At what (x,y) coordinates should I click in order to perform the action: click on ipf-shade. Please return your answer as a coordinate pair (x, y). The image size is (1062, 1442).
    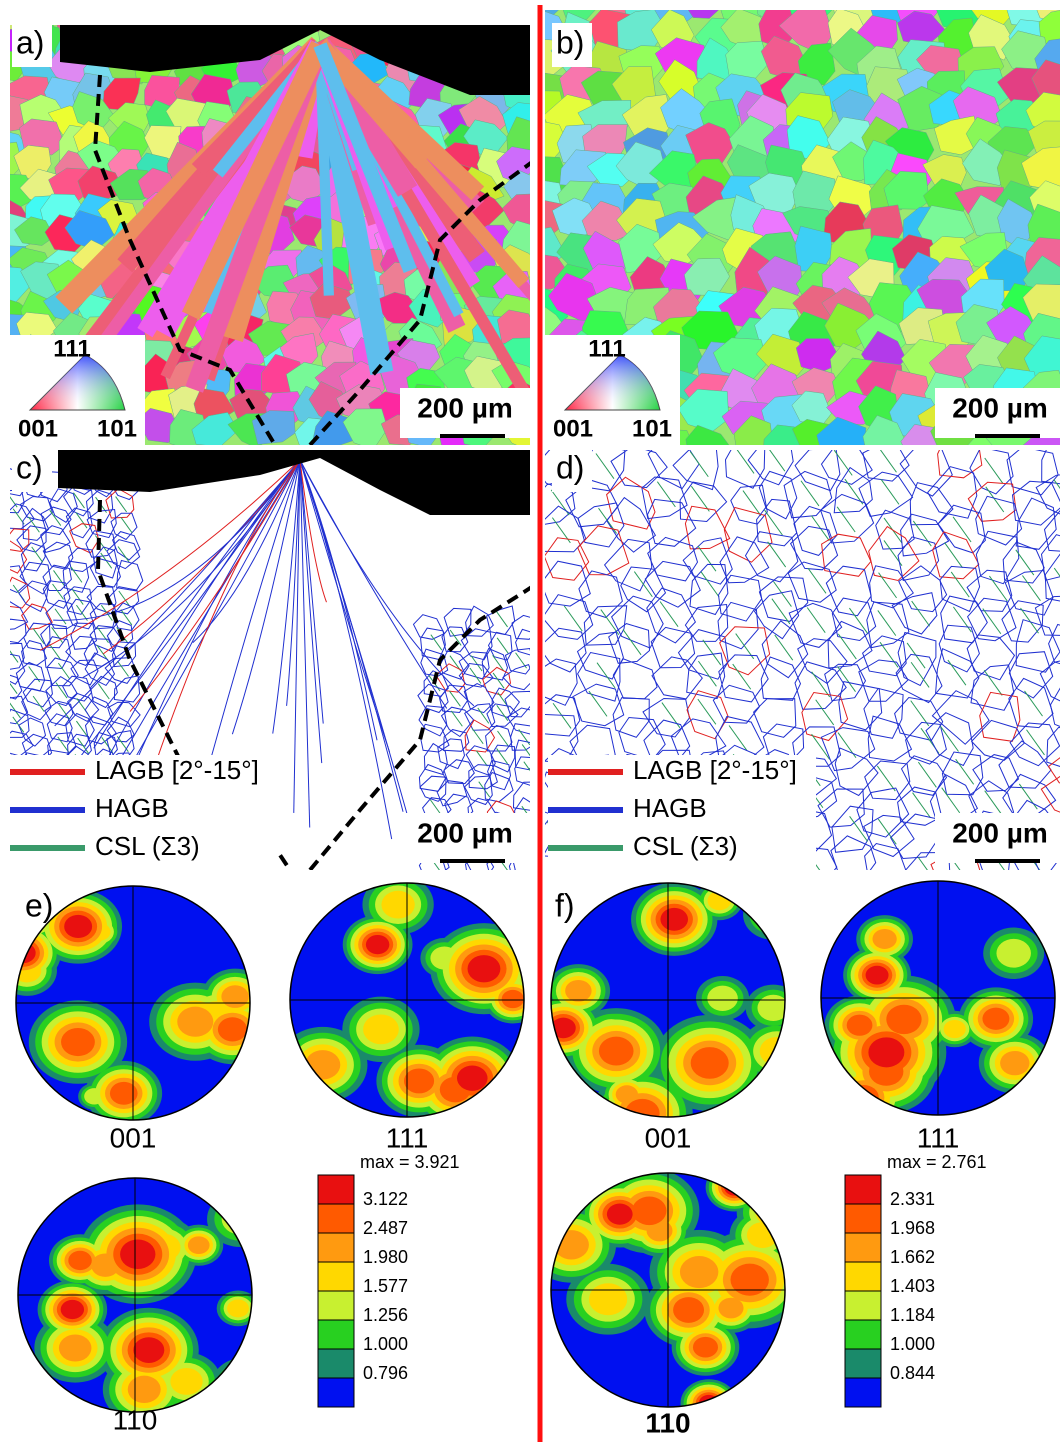
    Looking at the image, I should click on (77, 382).